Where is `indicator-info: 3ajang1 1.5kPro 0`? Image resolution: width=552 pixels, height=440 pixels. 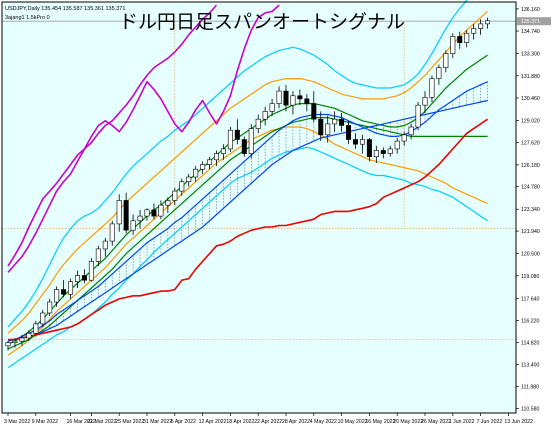 indicator-info: 3ajang1 1.5kPro 0 is located at coordinates (27, 18).